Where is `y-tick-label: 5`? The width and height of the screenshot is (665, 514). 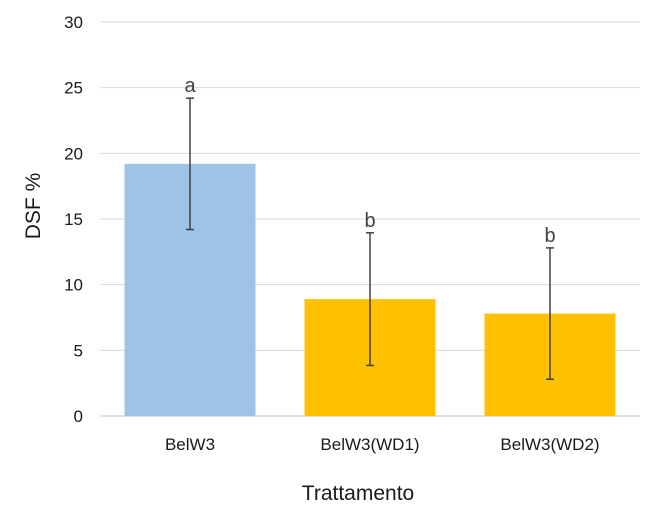 y-tick-label: 5 is located at coordinates (78, 350).